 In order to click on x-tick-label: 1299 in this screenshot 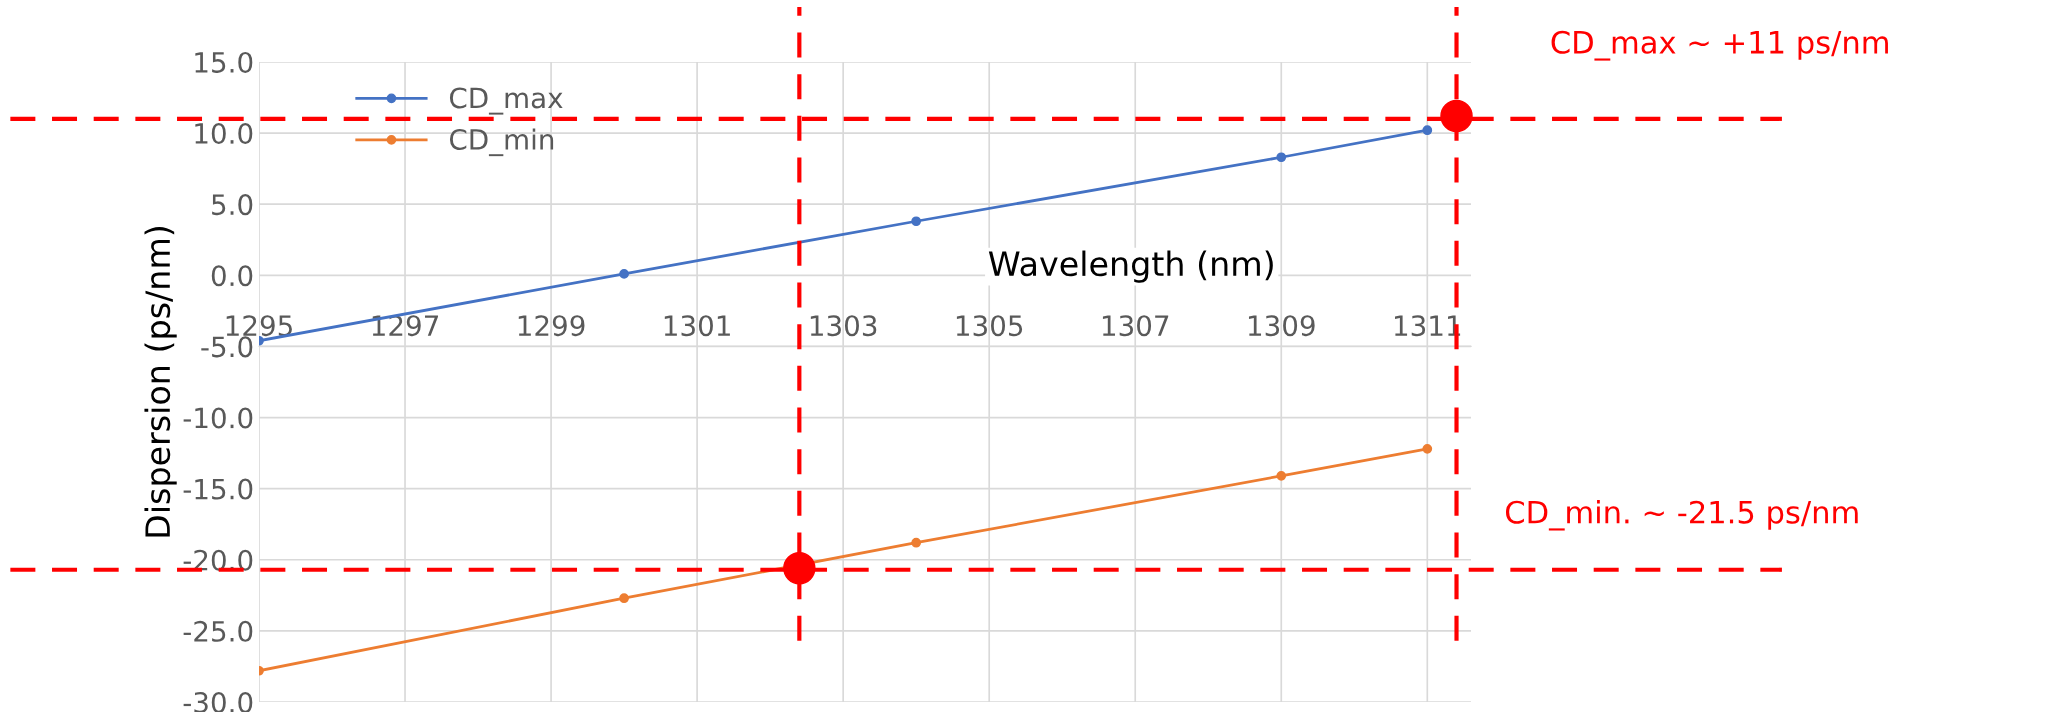, I will do `click(551, 326)`.